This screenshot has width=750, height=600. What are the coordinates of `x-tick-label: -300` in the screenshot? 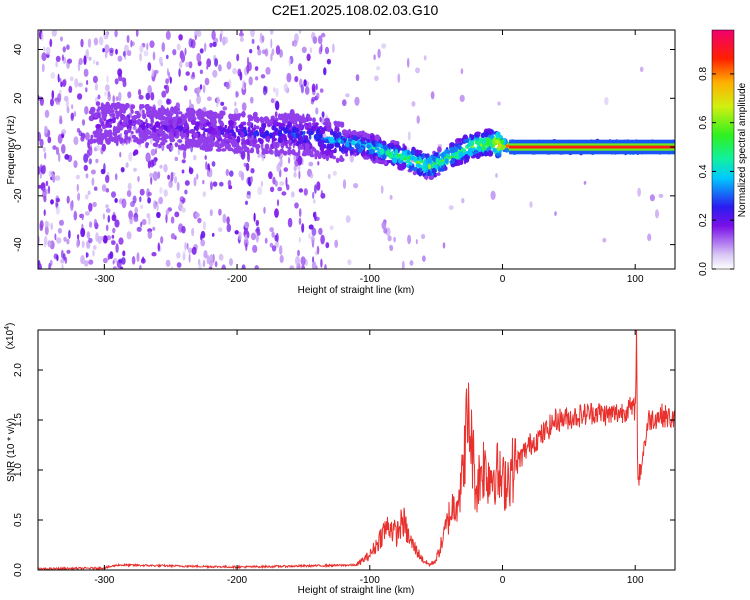 It's located at (104, 580).